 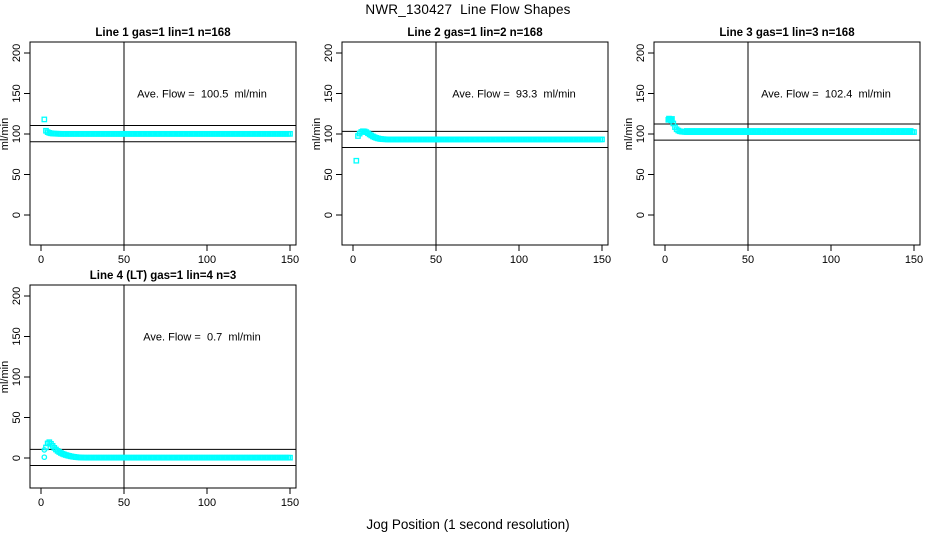 What do you see at coordinates (163, 33) in the screenshot?
I see `panel-title: Line 1 gas=1 lin=1 n=168` at bounding box center [163, 33].